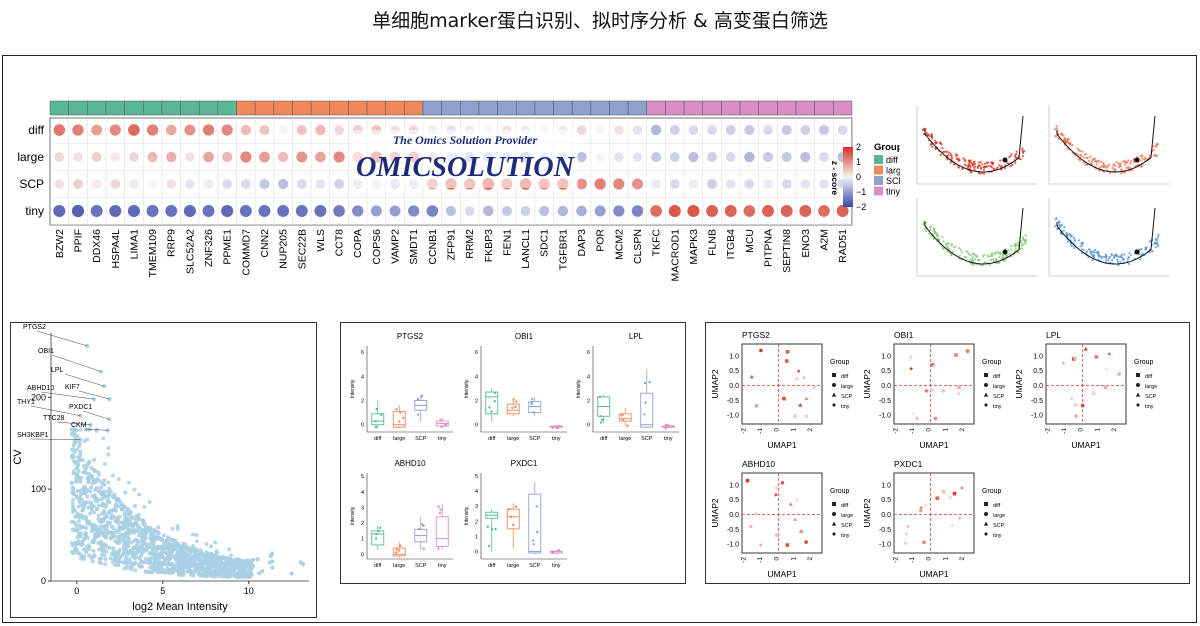  I want to click on boxplot-y-tick-label: 0, so click(362, 555).